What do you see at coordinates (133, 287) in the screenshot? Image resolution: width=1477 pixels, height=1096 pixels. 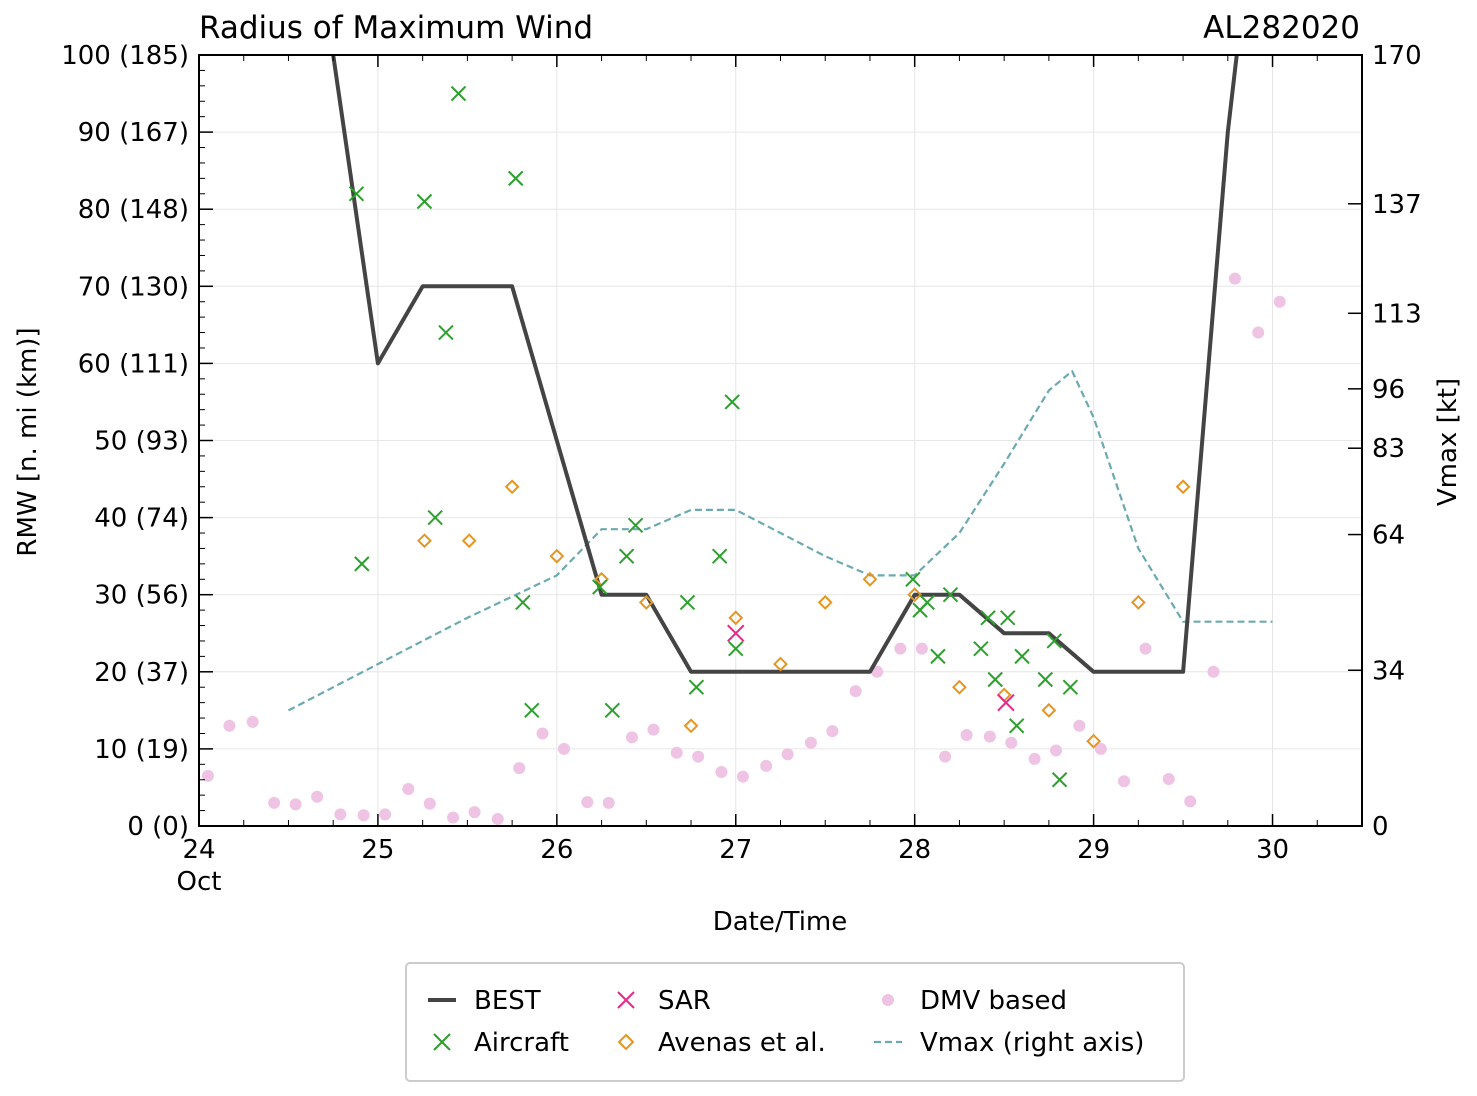 I see `y-tick-label: 70 (130)` at bounding box center [133, 287].